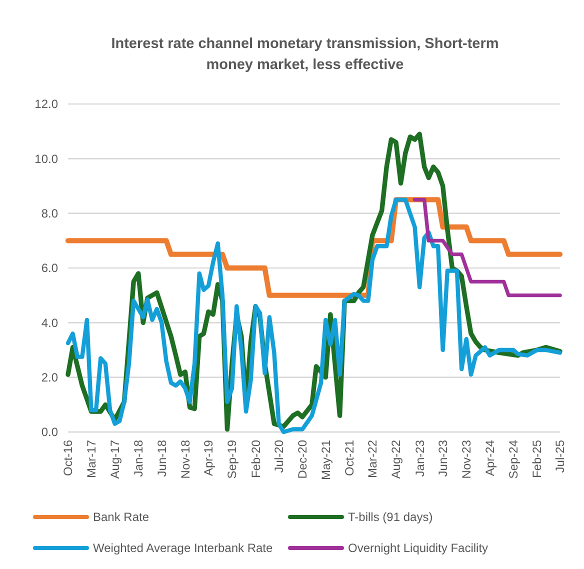  What do you see at coordinates (139, 458) in the screenshot?
I see `x-tick-label: Jan-18` at bounding box center [139, 458].